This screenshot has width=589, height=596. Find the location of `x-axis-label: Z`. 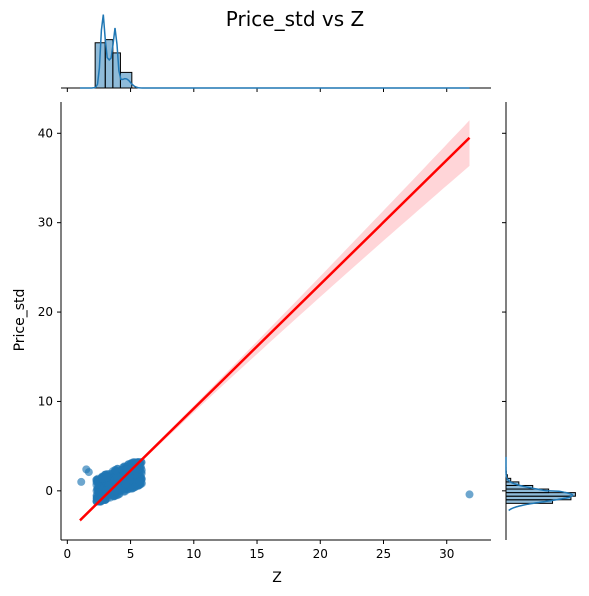

x-axis-label: Z is located at coordinates (277, 578).